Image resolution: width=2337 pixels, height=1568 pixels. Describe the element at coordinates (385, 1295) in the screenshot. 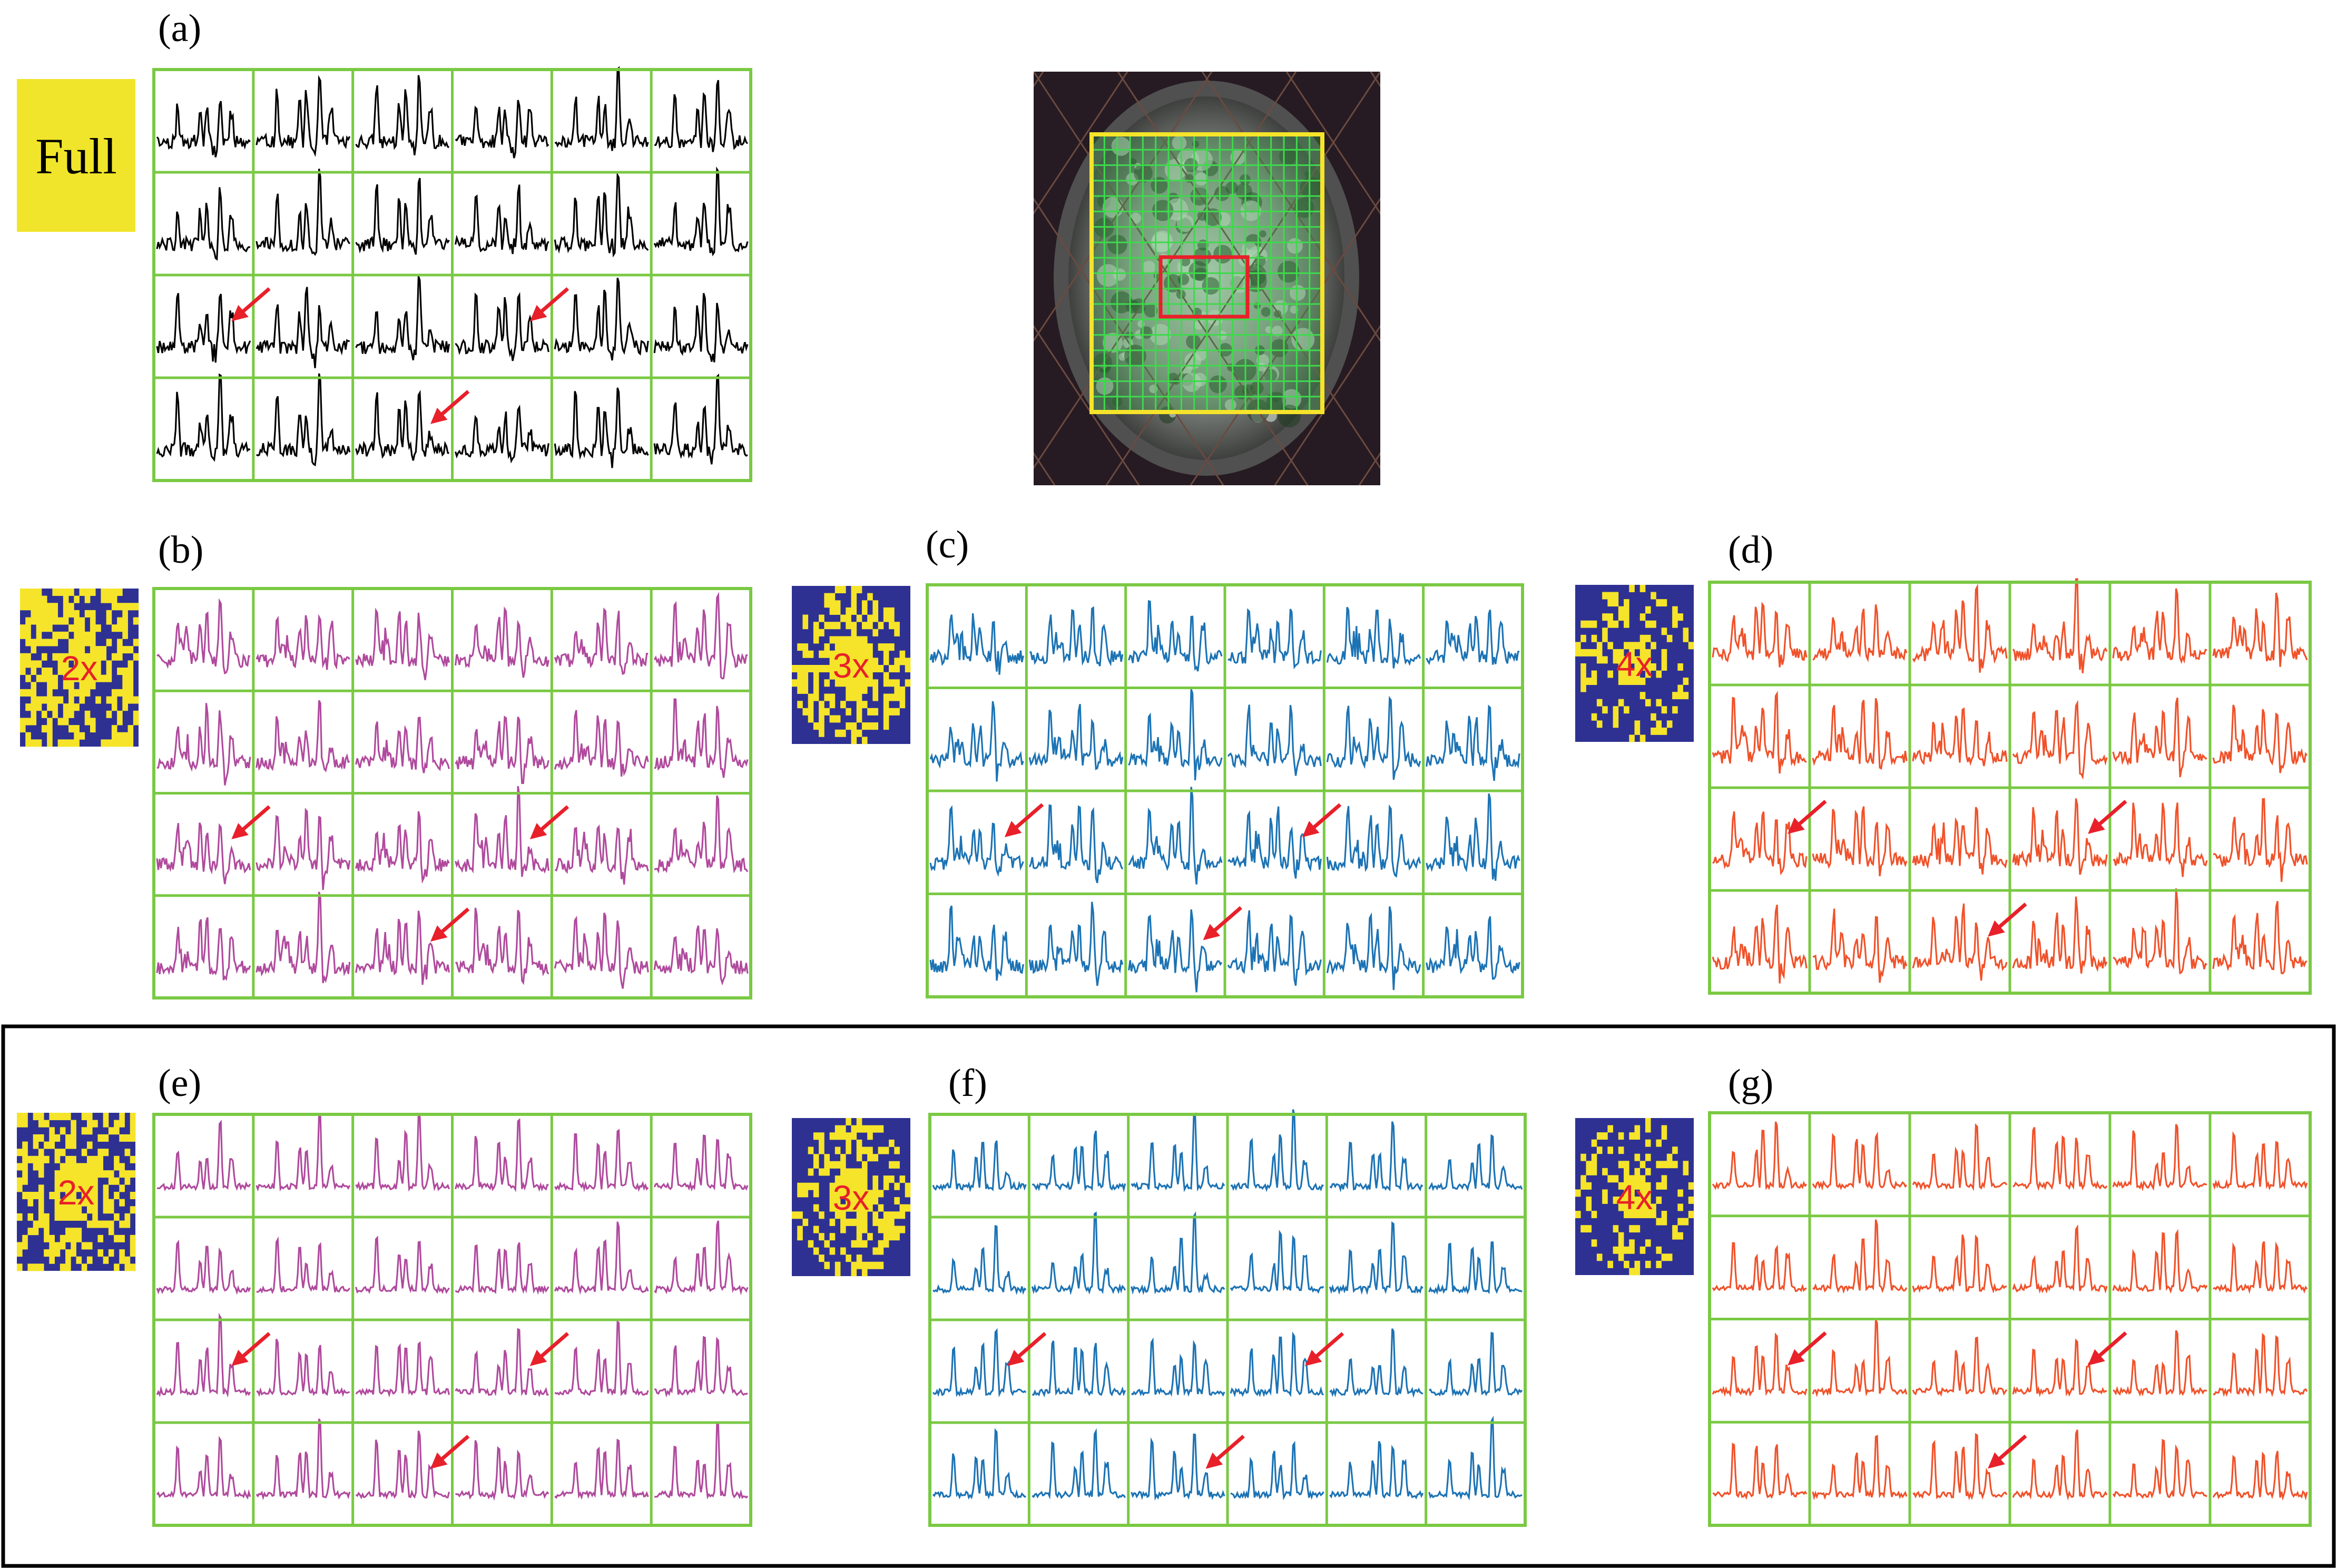

I see `panel-e: (e) 2x` at that location.